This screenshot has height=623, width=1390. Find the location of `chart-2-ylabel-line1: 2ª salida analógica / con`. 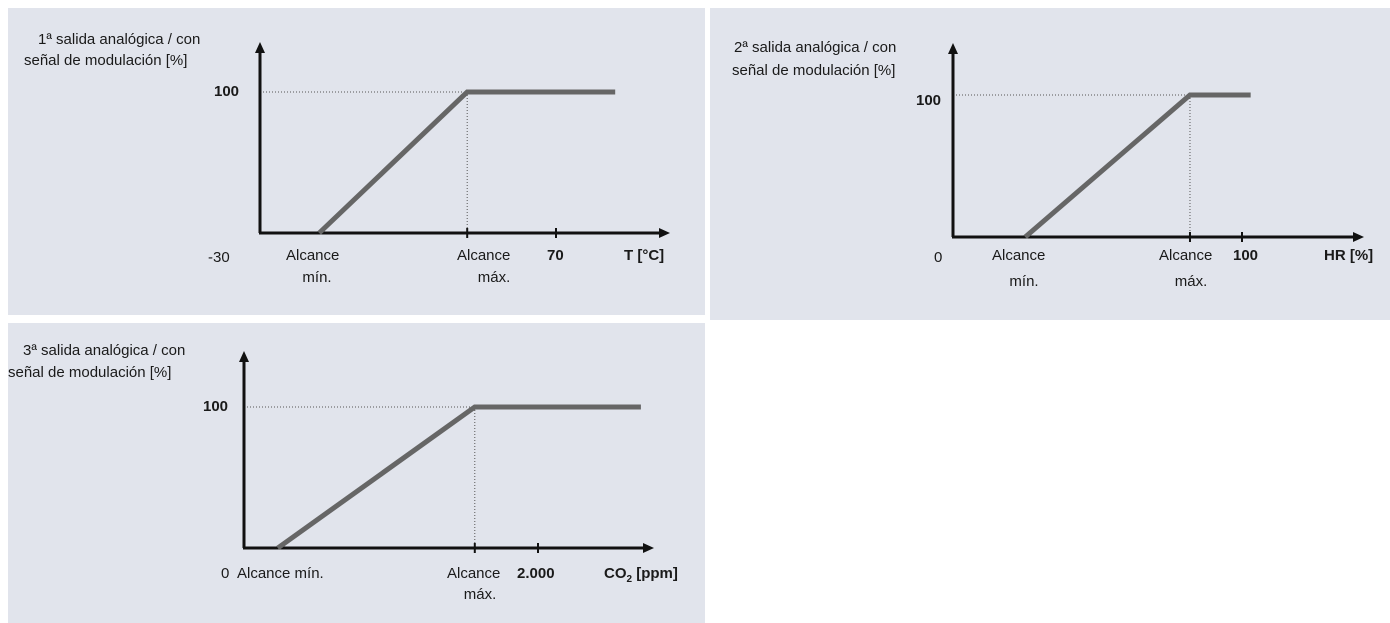

chart-2-ylabel-line1: 2ª salida analógica / con is located at coordinates (815, 47).